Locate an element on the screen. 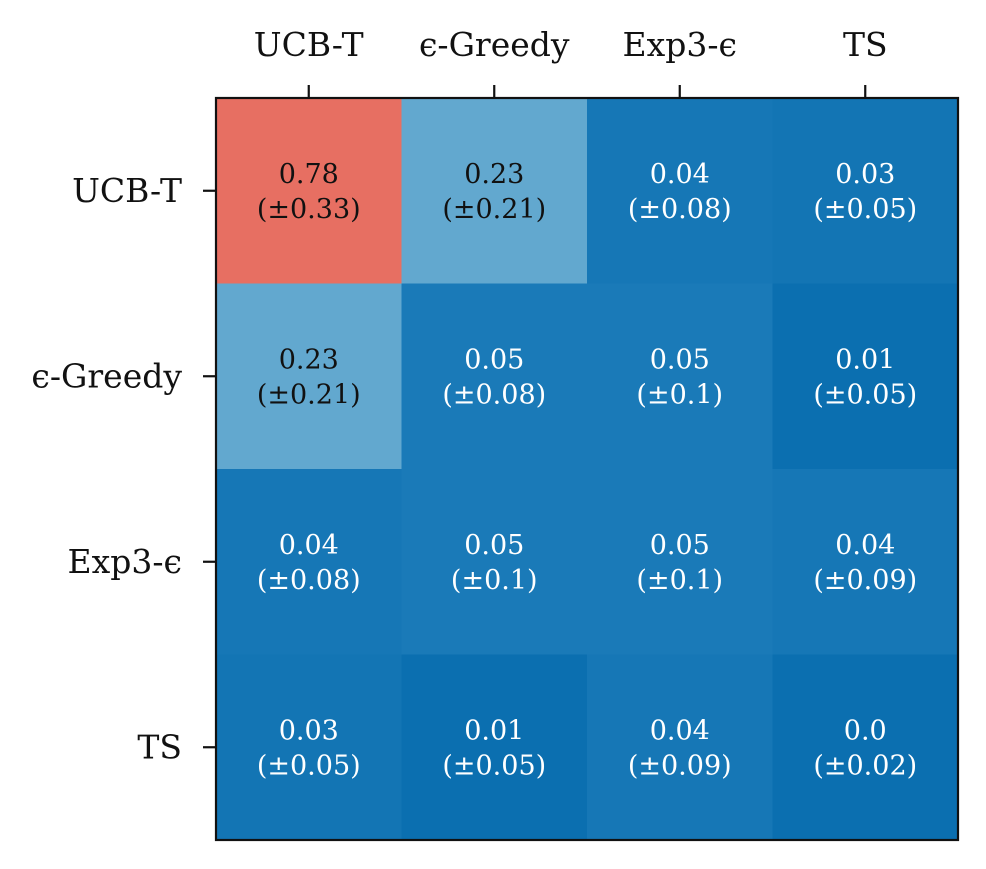 The height and width of the screenshot is (869, 986). cell-error-label: (±0.02) is located at coordinates (865, 765).